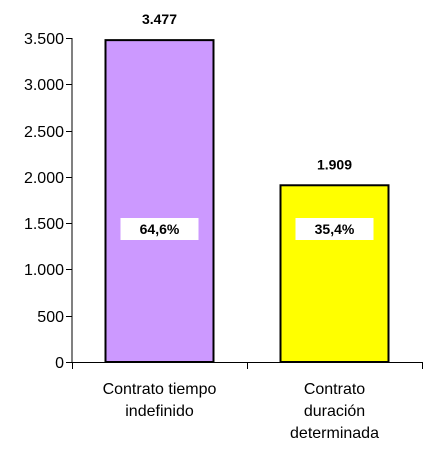  What do you see at coordinates (160, 389) in the screenshot?
I see `category-label: Contrato tiempo` at bounding box center [160, 389].